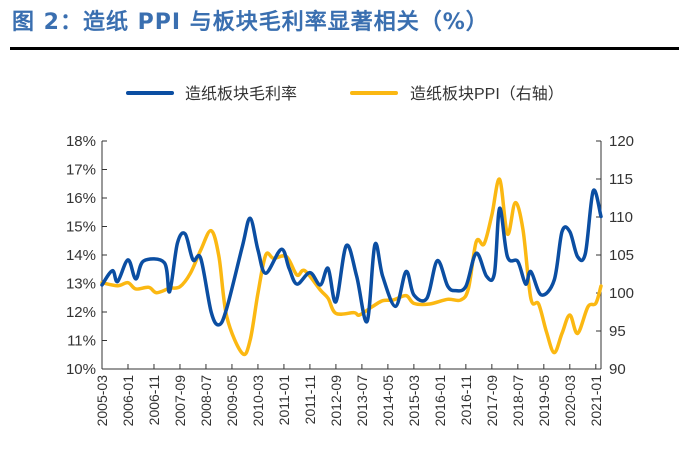 Image resolution: width=679 pixels, height=476 pixels. What do you see at coordinates (544, 401) in the screenshot?
I see `x-axis-tick-label: 2019-05` at bounding box center [544, 401].